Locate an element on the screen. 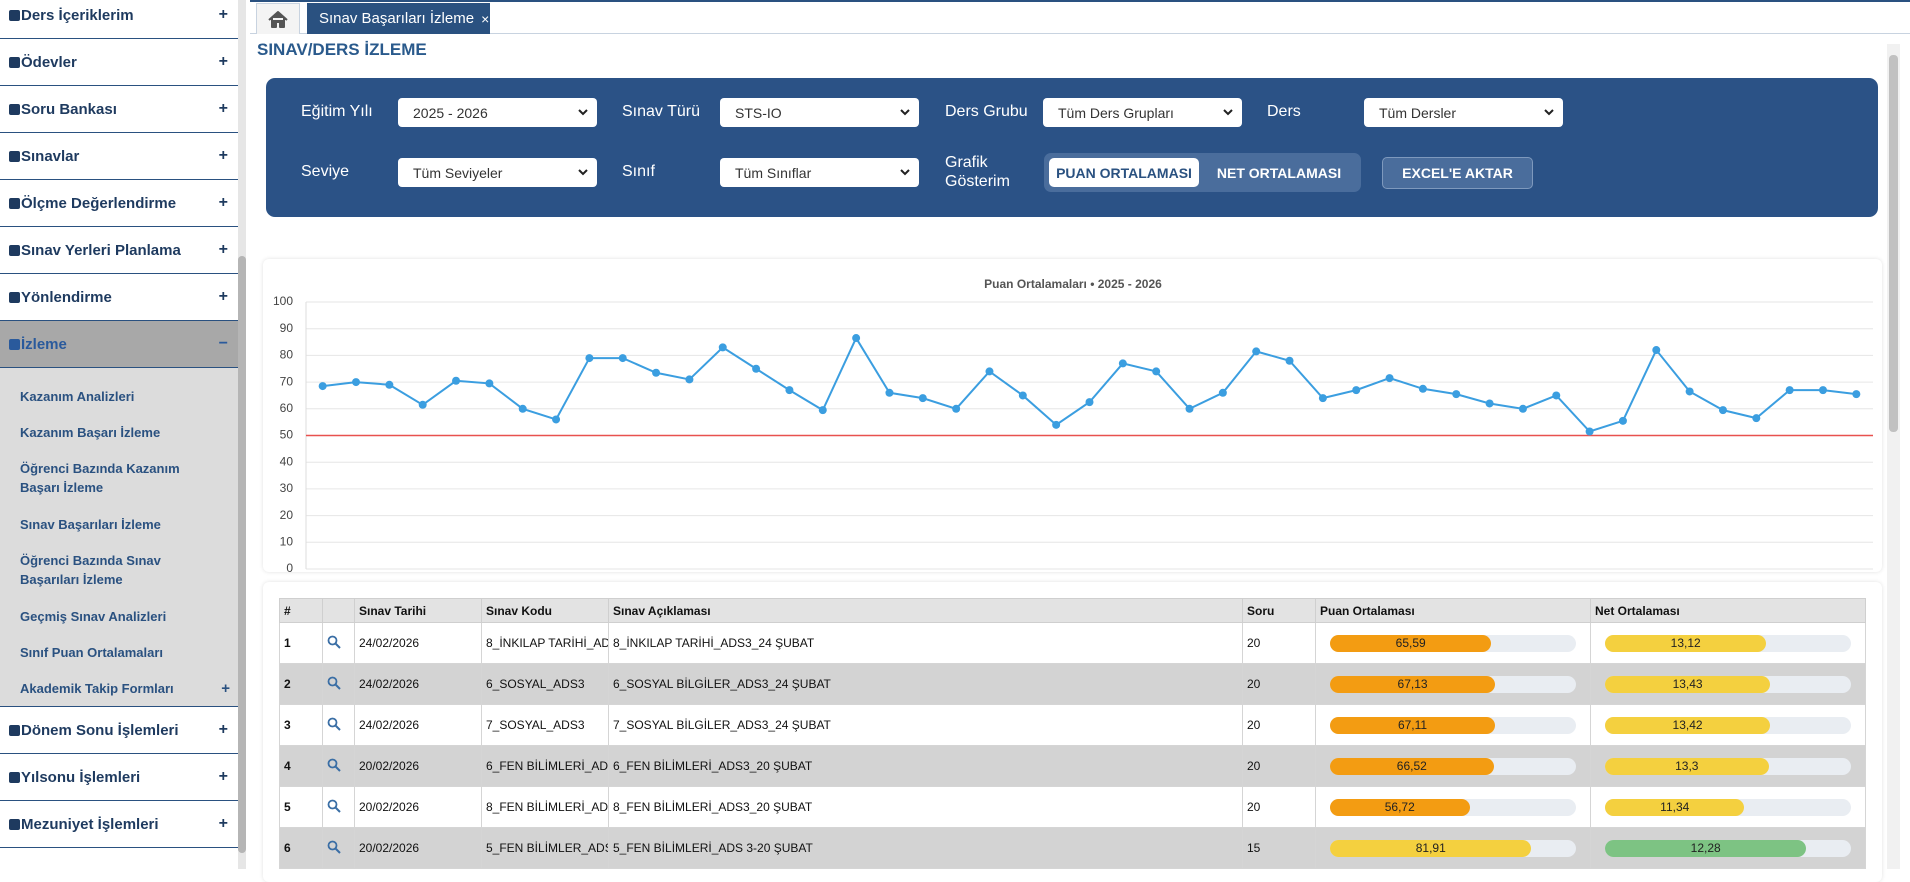  select-value: Tüm Dersler is located at coordinates (1417, 113).